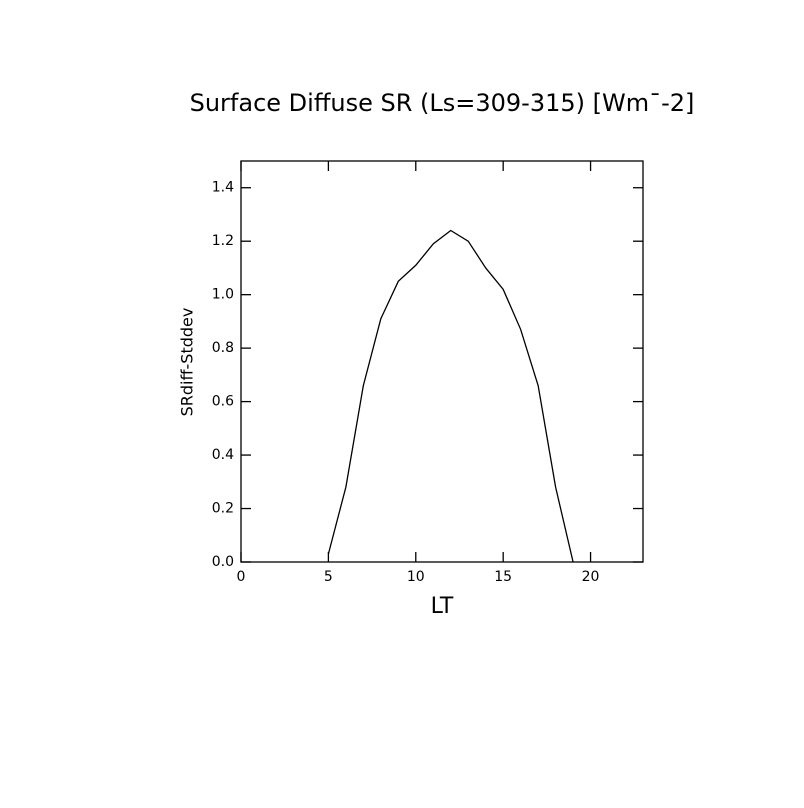 This screenshot has height=808, width=804. I want to click on x-tick-label: 15, so click(503, 577).